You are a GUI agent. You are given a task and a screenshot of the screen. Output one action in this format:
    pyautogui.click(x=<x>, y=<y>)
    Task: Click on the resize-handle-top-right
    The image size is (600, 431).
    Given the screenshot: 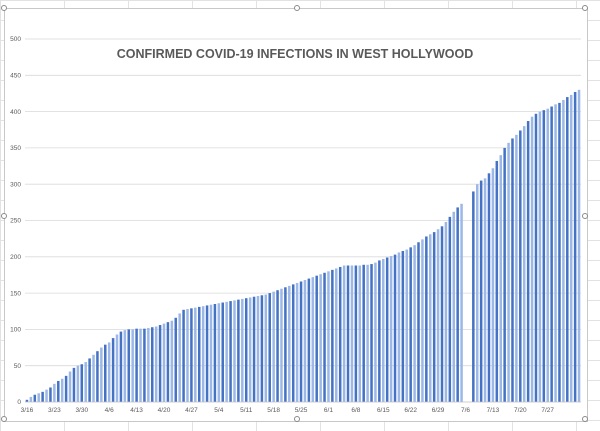 What is the action you would take?
    pyautogui.click(x=585, y=8)
    